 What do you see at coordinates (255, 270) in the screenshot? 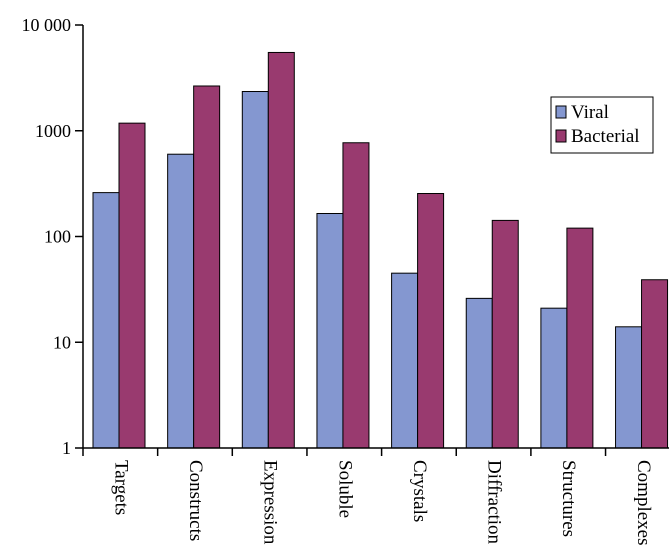
I see `bar-viral-expression` at bounding box center [255, 270].